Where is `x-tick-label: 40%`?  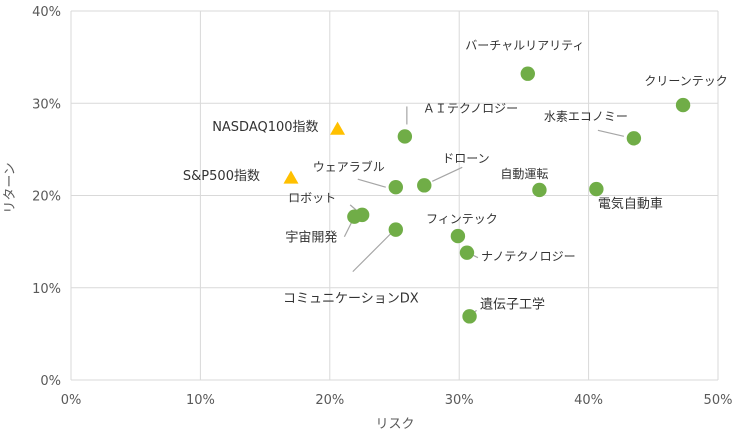
x-tick-label: 40% is located at coordinates (588, 400).